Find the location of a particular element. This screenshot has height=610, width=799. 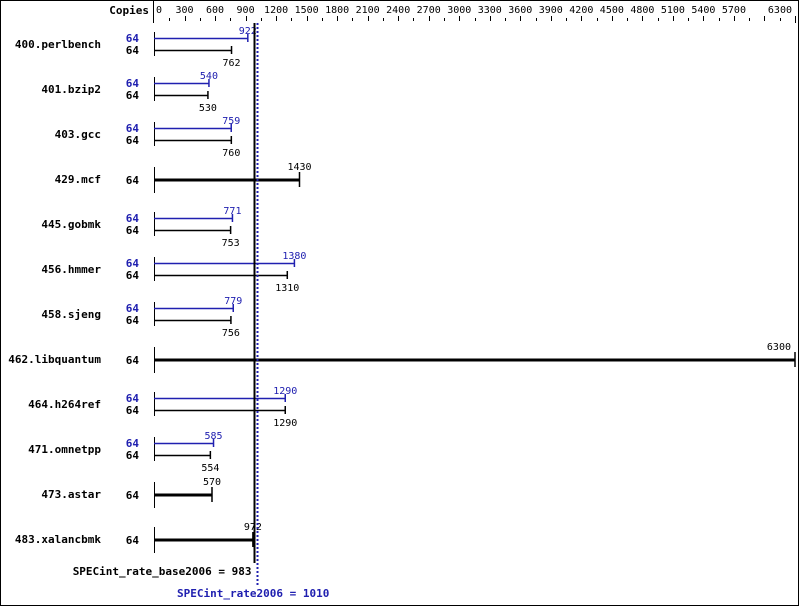

tick-label: 300 is located at coordinates (184, 10).